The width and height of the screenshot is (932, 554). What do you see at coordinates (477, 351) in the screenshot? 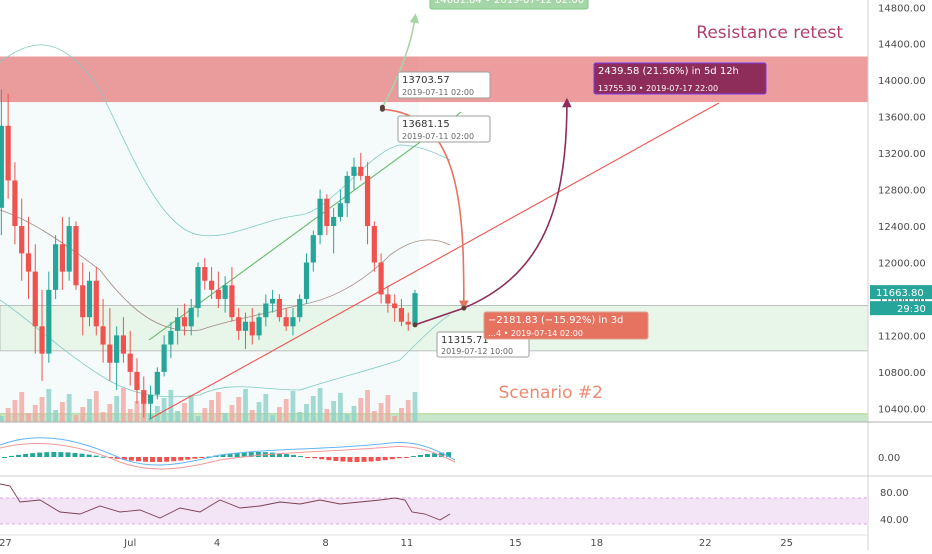
I see `label-11315-date: 2019-07-12 10:00` at bounding box center [477, 351].